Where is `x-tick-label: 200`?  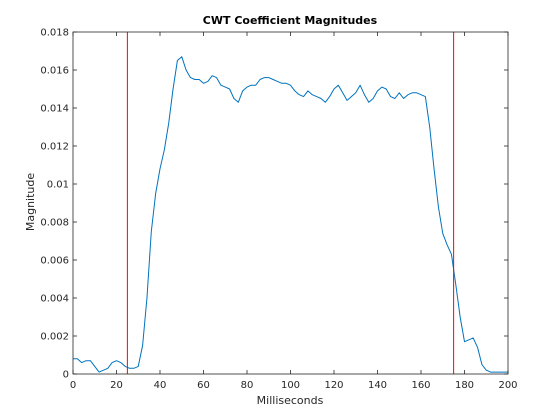
x-tick-label: 200 is located at coordinates (507, 385).